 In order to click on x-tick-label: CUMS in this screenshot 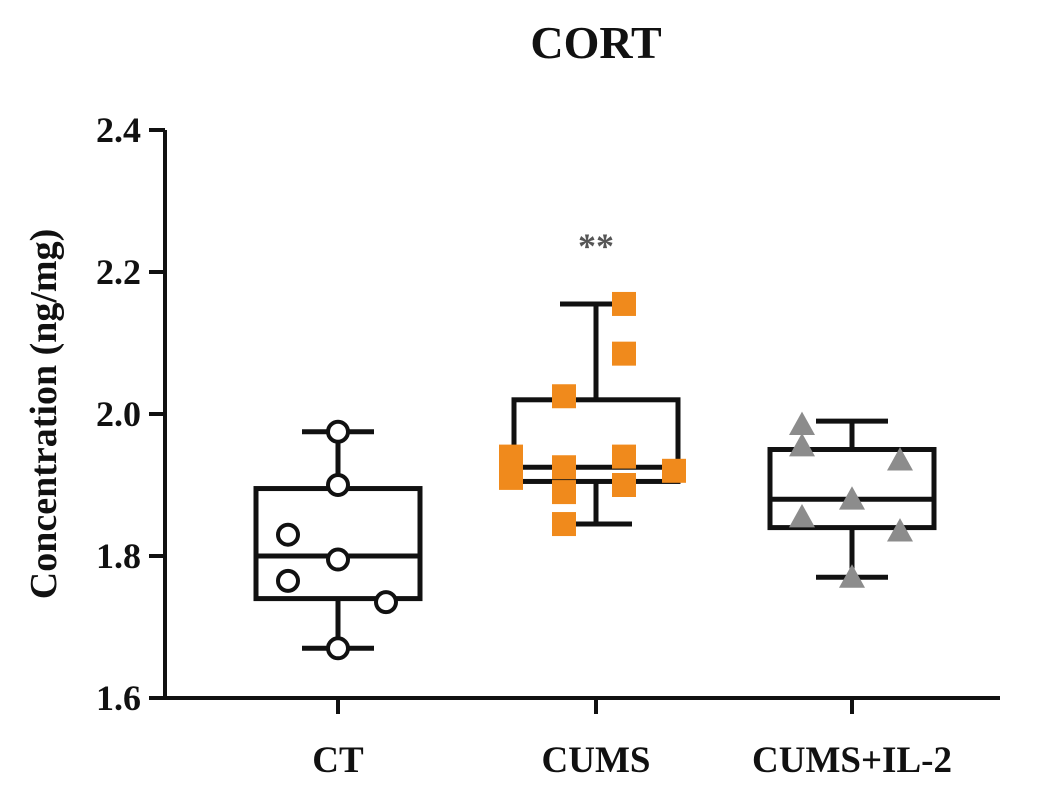, I will do `click(596, 760)`.